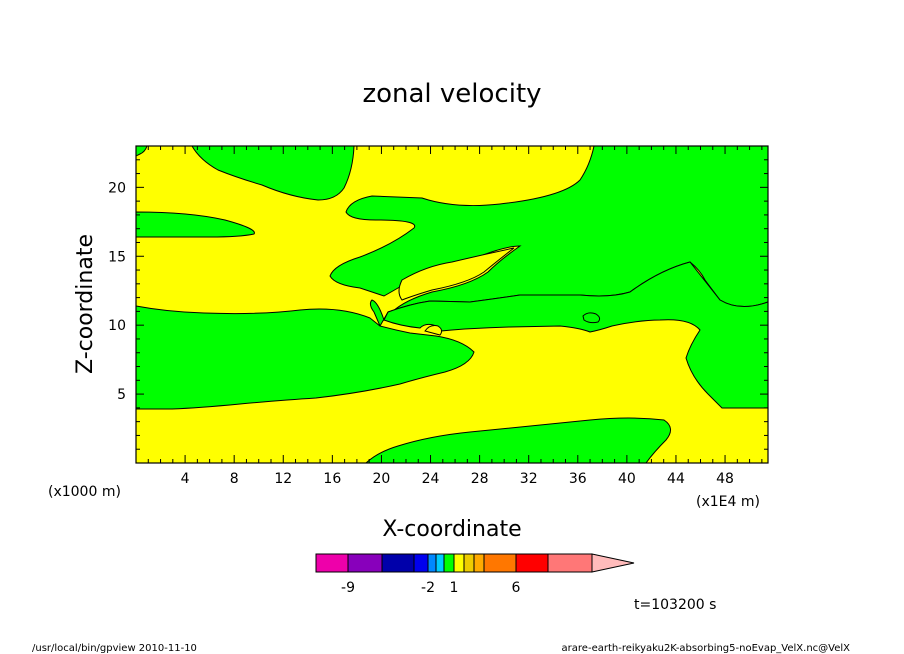 The image size is (904, 654). What do you see at coordinates (85, 304) in the screenshot?
I see `y-axis-label: Z-coordinate` at bounding box center [85, 304].